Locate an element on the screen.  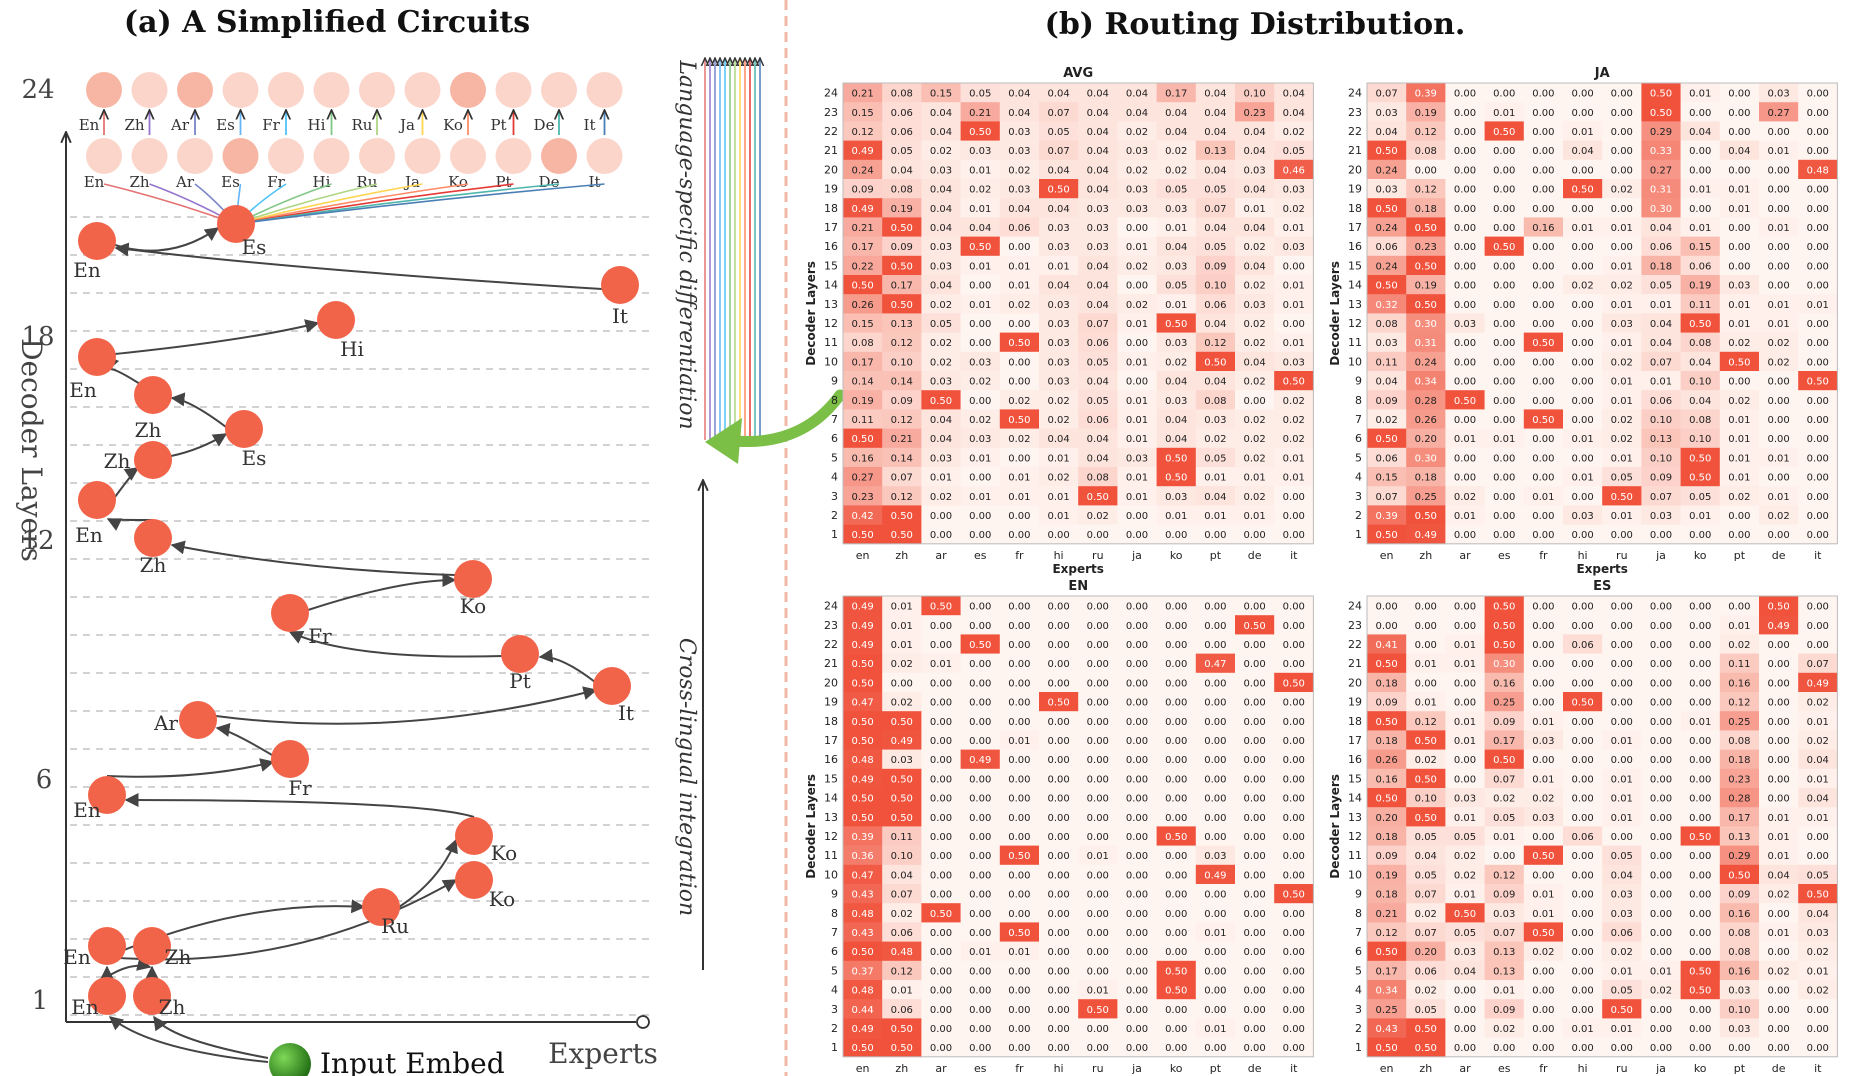
heatmap-value: 0.17 is located at coordinates (1504, 741).